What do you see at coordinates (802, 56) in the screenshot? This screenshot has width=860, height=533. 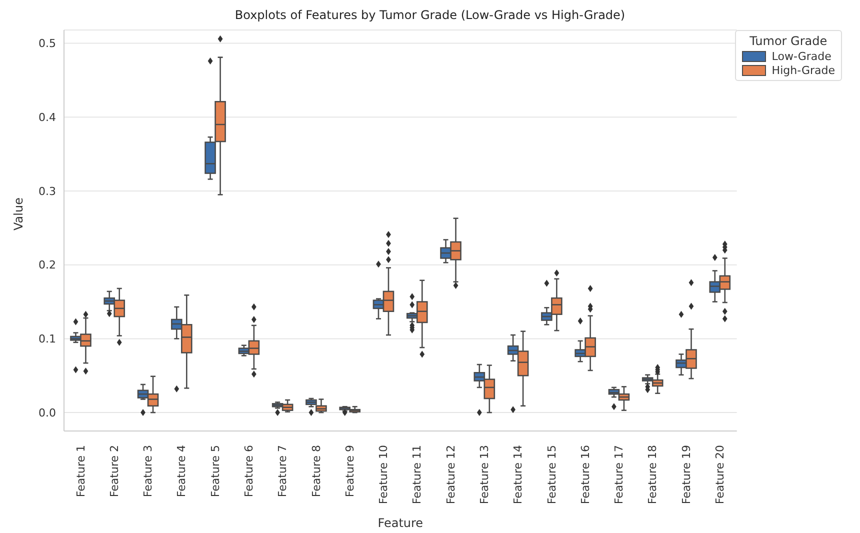 I see `legend-label: Low-Grade` at bounding box center [802, 56].